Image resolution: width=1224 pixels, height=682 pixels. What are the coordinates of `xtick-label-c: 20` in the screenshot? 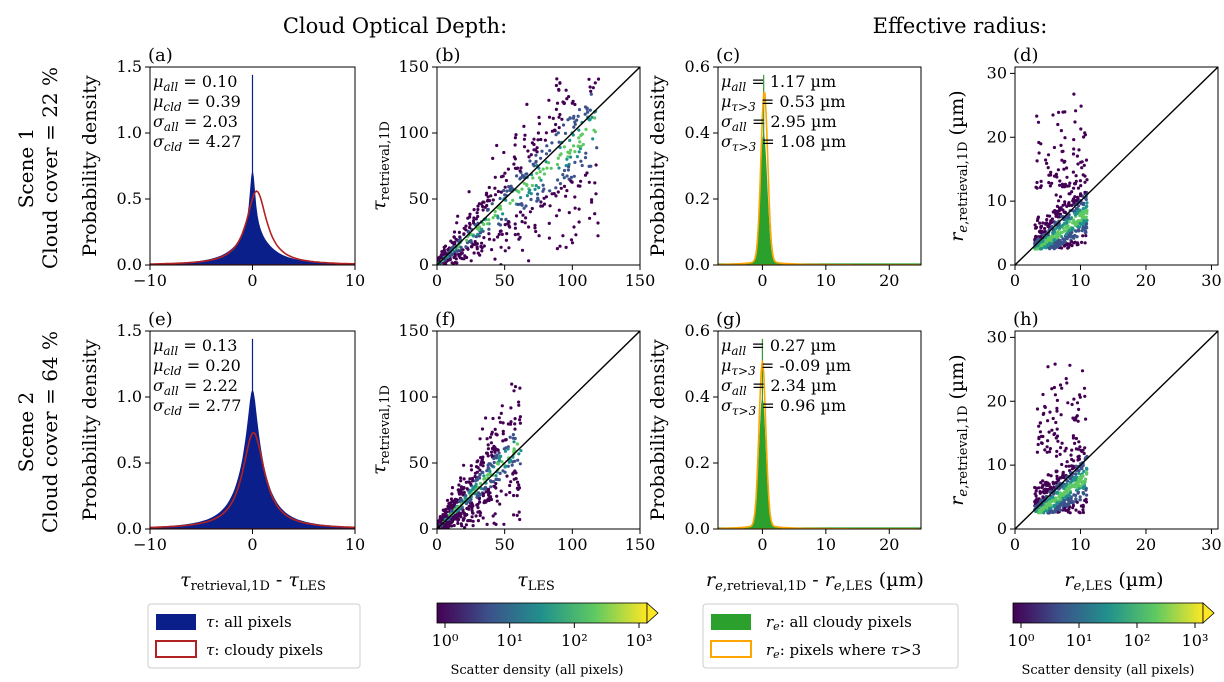 It's located at (889, 280).